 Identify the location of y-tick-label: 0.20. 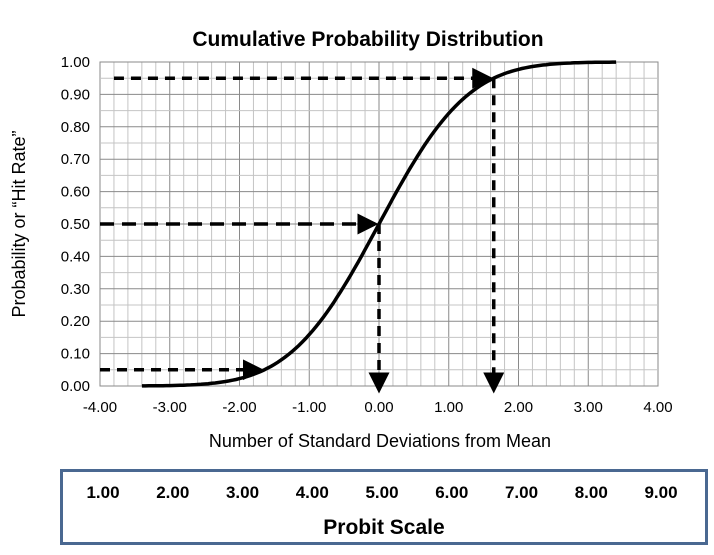
(75, 321).